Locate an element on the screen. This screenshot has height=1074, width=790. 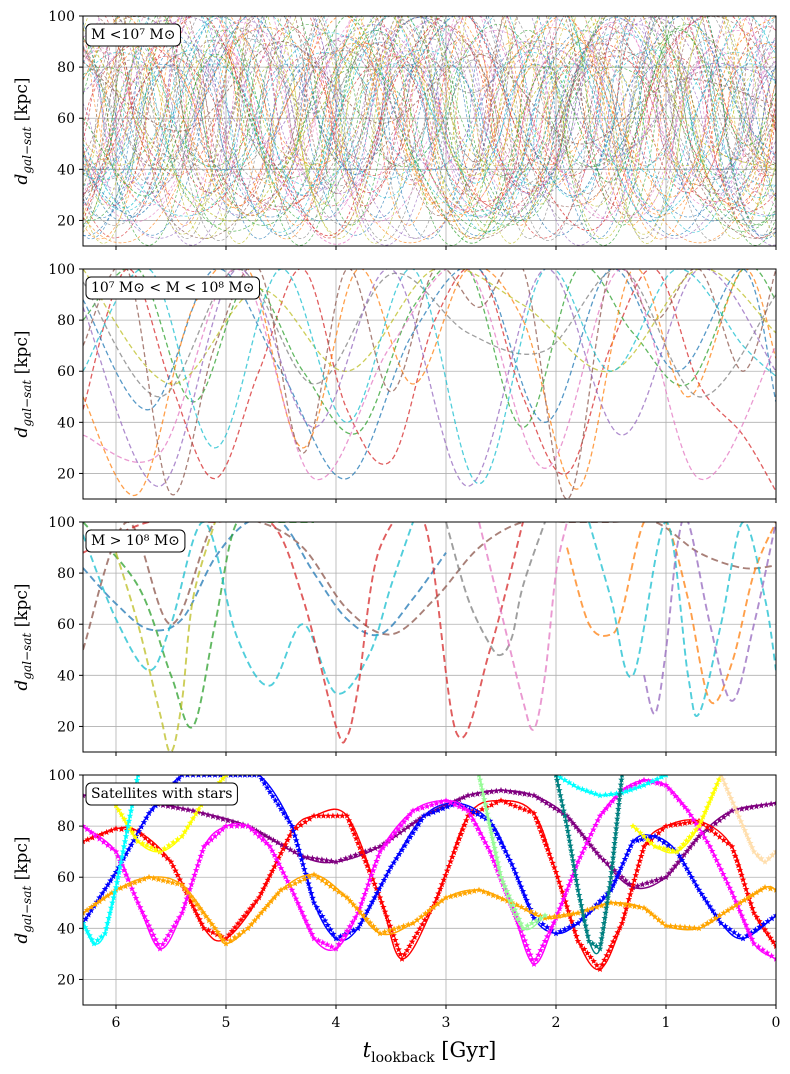
y-tick-label: 80 is located at coordinates (66, 68).